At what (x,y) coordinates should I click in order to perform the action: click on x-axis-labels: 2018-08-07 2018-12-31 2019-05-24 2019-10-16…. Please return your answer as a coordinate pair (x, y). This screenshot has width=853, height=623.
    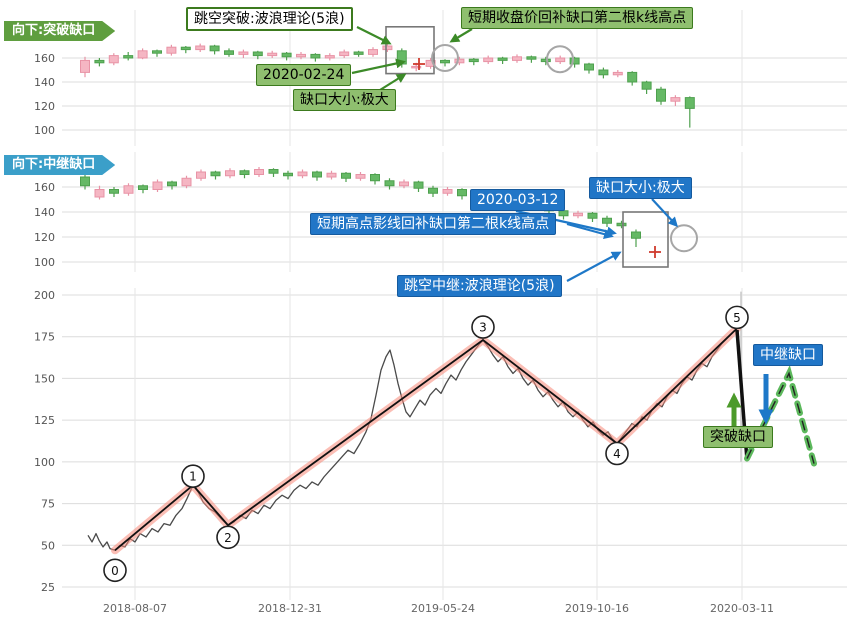
    Looking at the image, I should click on (438, 608).